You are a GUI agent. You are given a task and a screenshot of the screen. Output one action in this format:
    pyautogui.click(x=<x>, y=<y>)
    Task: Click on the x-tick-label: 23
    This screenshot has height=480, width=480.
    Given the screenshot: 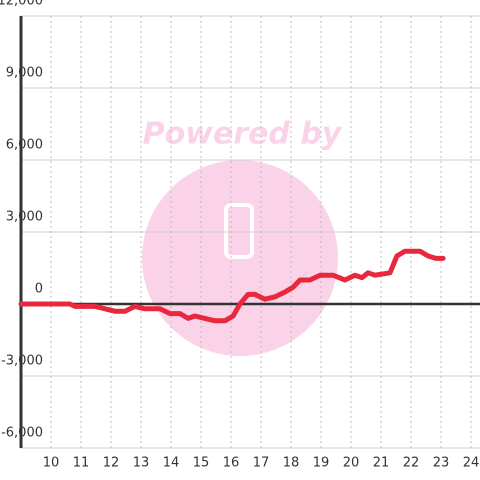 What is the action you would take?
    pyautogui.click(x=441, y=463)
    